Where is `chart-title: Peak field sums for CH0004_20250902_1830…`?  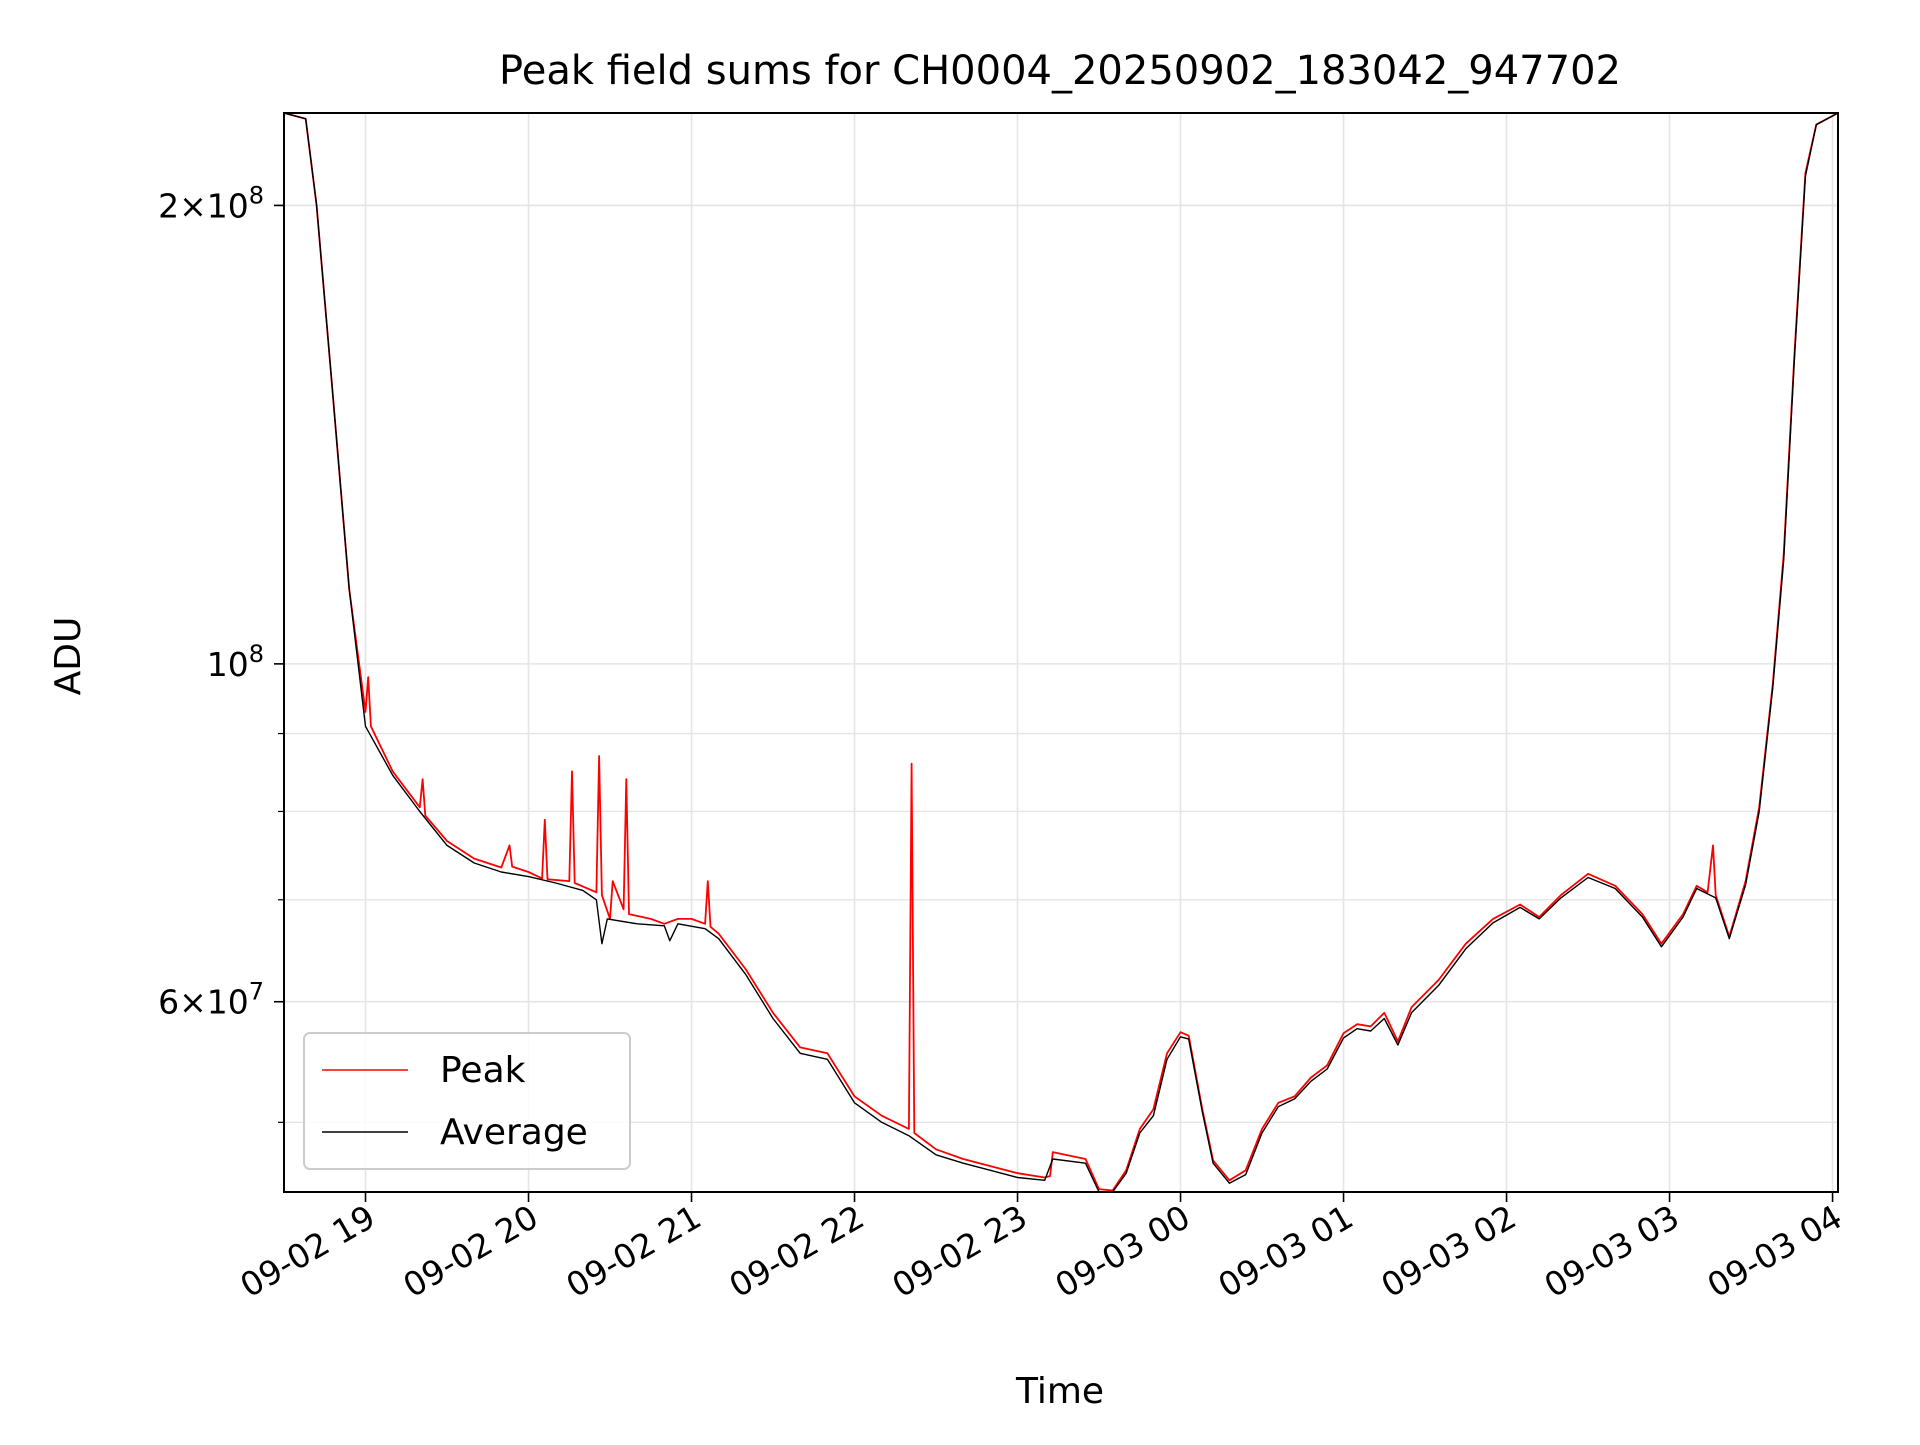
chart-title: Peak field sums for CH0004_20250902_1830… is located at coordinates (1060, 71).